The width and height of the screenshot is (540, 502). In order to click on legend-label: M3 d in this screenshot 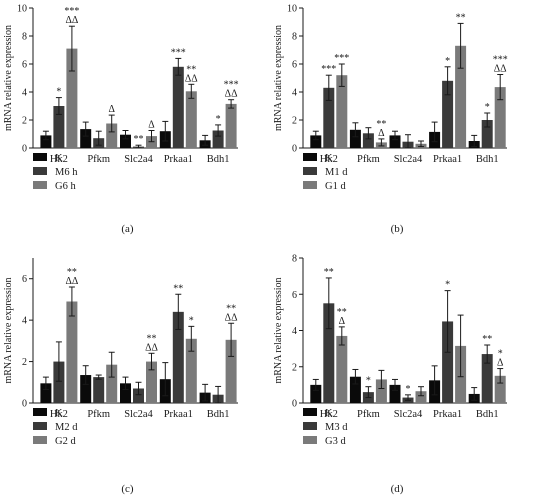, I will do `click(336, 427)`.